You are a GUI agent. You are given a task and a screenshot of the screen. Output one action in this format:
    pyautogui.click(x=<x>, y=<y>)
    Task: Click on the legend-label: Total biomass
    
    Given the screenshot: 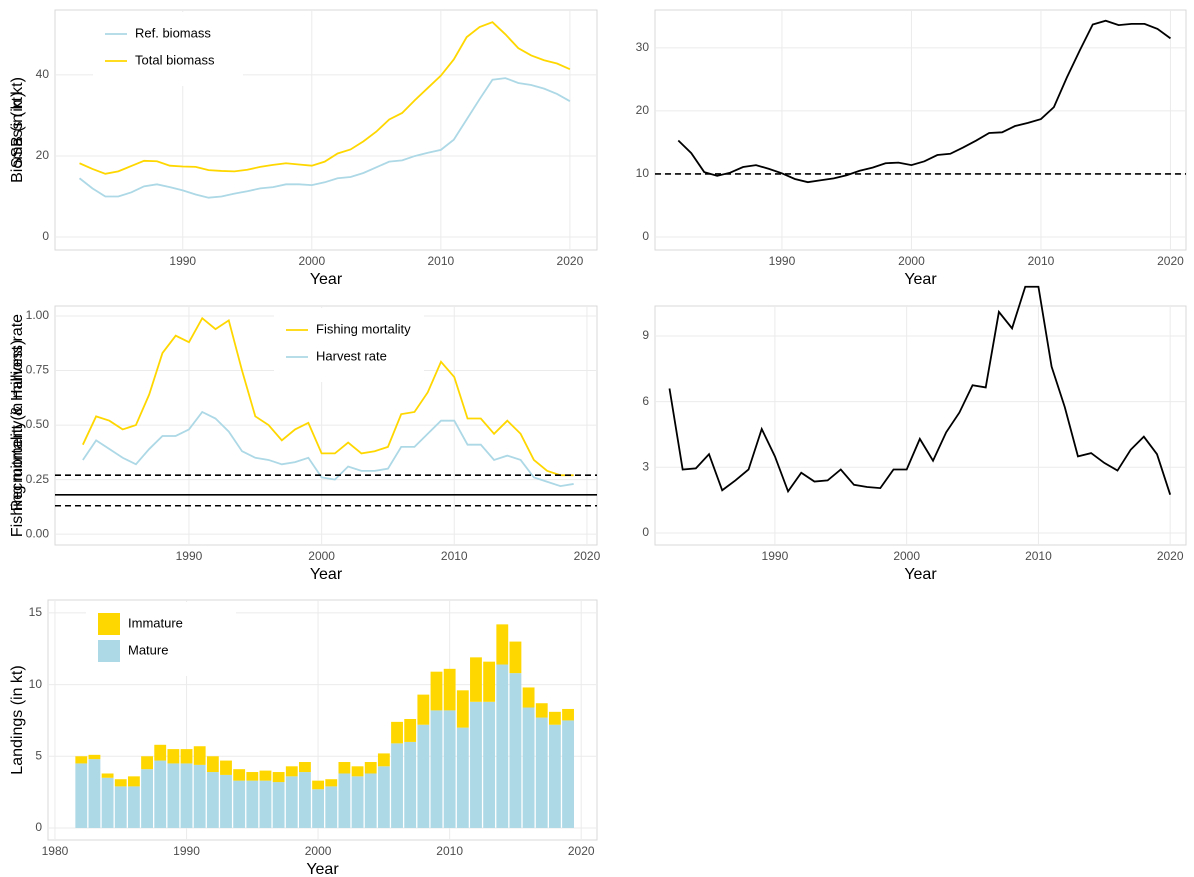 What is the action you would take?
    pyautogui.click(x=175, y=59)
    